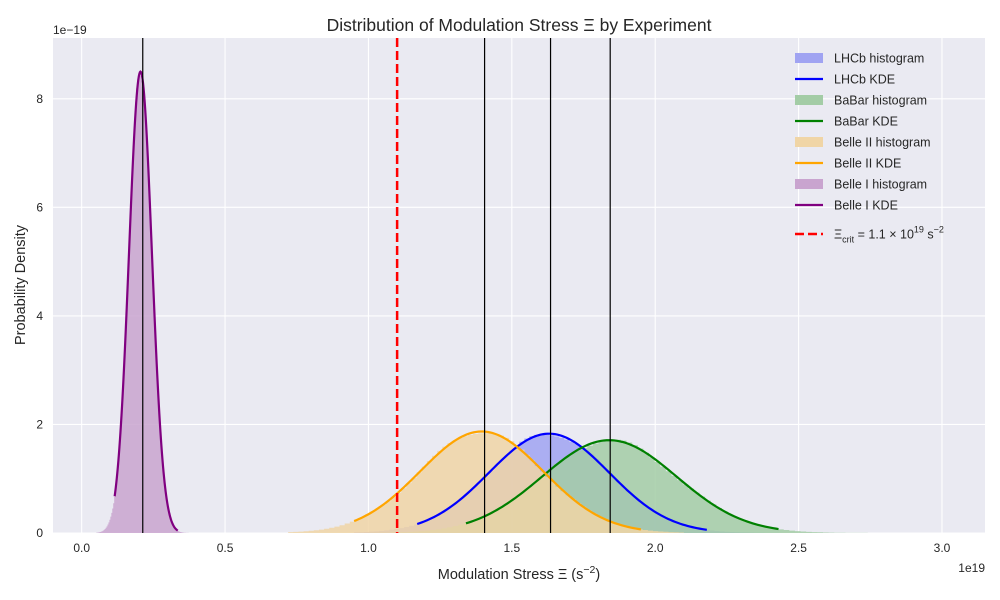  I want to click on x-tick-label: 3.0, so click(942, 548).